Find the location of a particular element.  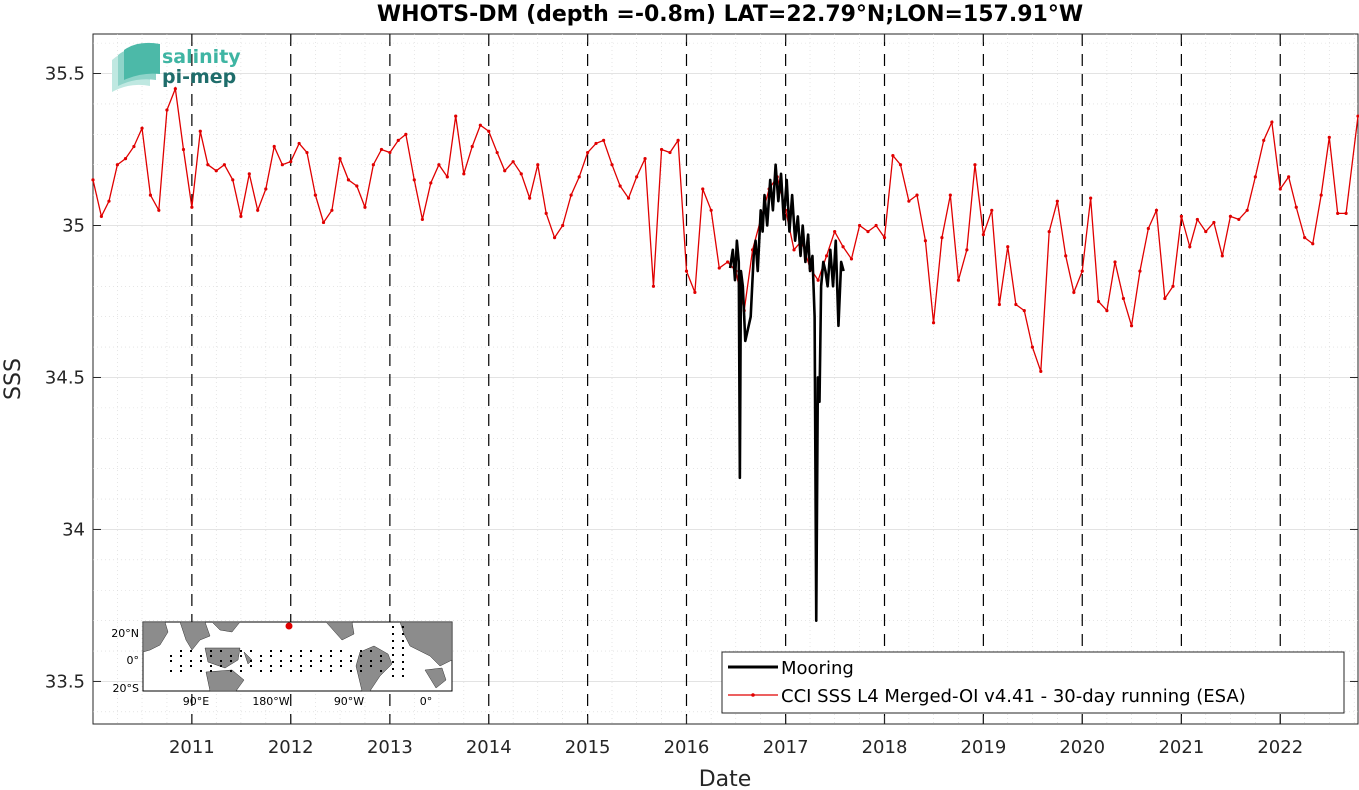

legend-box is located at coordinates (1033, 682).